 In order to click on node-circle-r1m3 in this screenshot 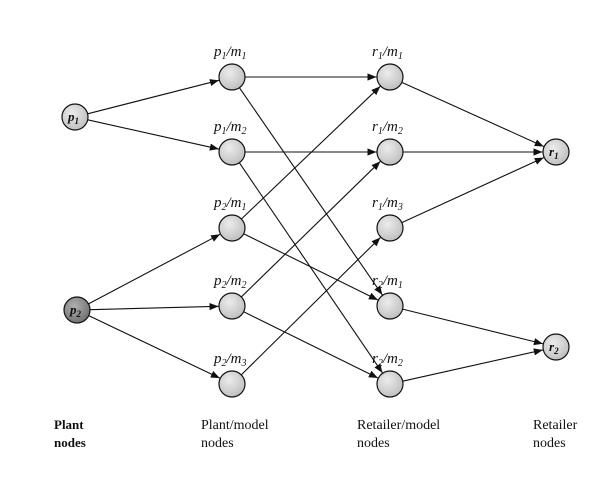, I will do `click(390, 228)`.